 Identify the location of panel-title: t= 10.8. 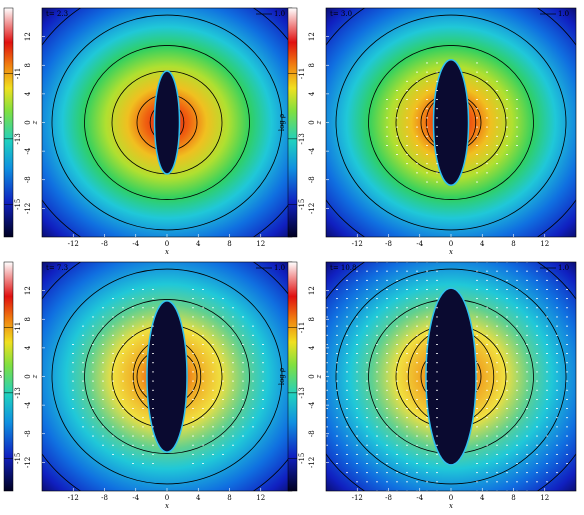
(343, 268).